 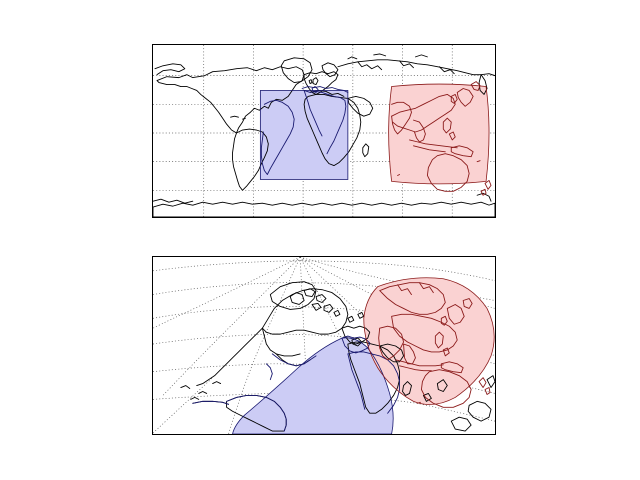 I want to click on region-asiapacific-edge-top, so click(x=439, y=134).